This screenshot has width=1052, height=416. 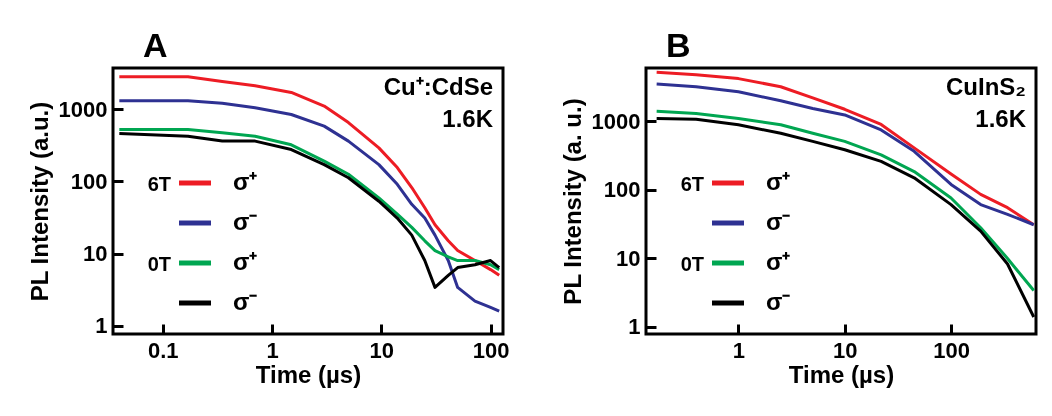 I want to click on chart-title: A, so click(x=155, y=45).